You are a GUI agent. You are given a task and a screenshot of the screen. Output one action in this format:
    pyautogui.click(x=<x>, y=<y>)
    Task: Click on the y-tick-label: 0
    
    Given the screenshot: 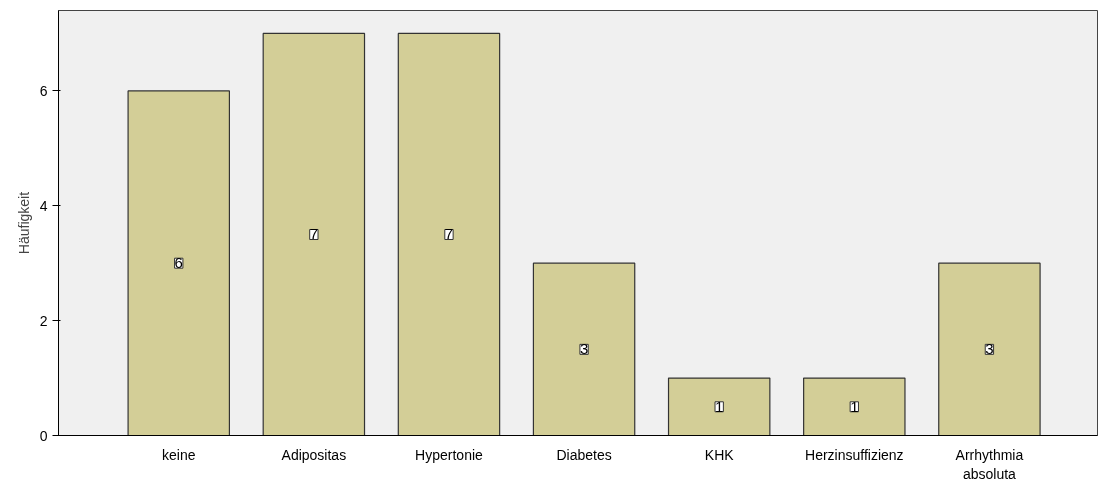 What is the action you would take?
    pyautogui.click(x=43, y=435)
    